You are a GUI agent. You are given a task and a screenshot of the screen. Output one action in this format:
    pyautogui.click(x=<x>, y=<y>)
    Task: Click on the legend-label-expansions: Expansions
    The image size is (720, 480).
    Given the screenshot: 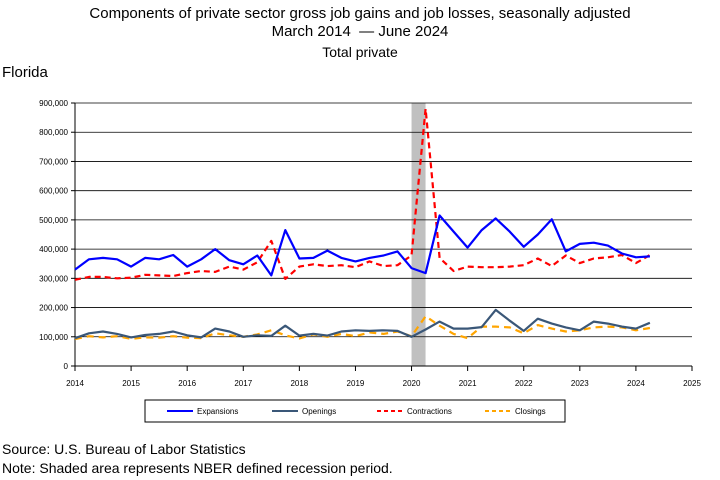 What is the action you would take?
    pyautogui.click(x=217, y=411)
    